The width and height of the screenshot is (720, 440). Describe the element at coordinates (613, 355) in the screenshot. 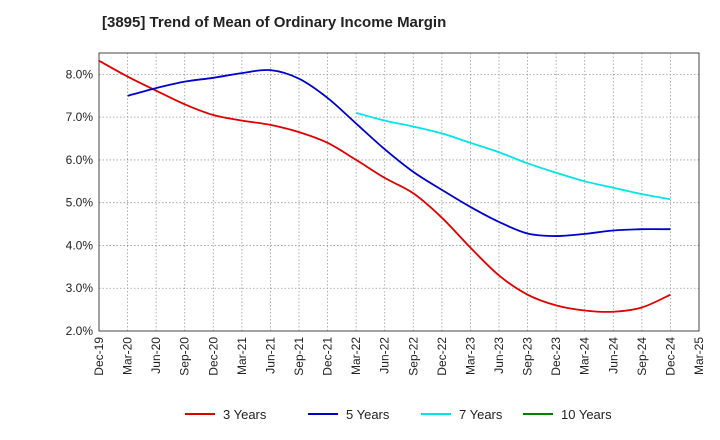

I see `x-tick-label: Jun-24` at that location.